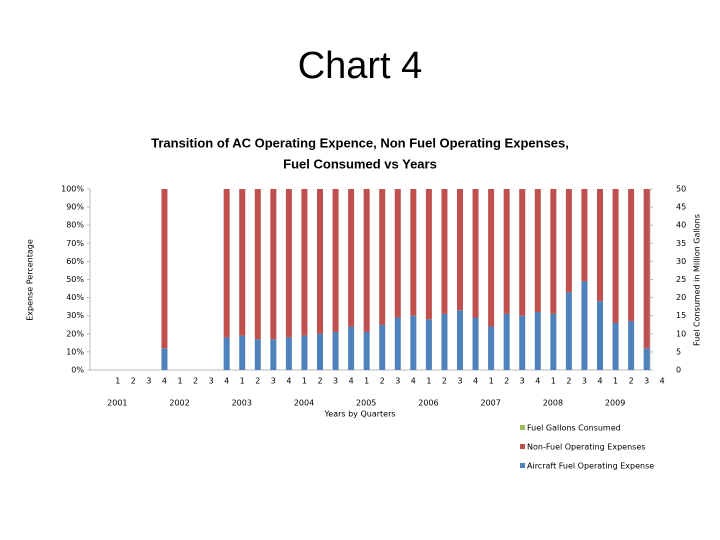  I want to click on year-label: 2007, so click(490, 403).